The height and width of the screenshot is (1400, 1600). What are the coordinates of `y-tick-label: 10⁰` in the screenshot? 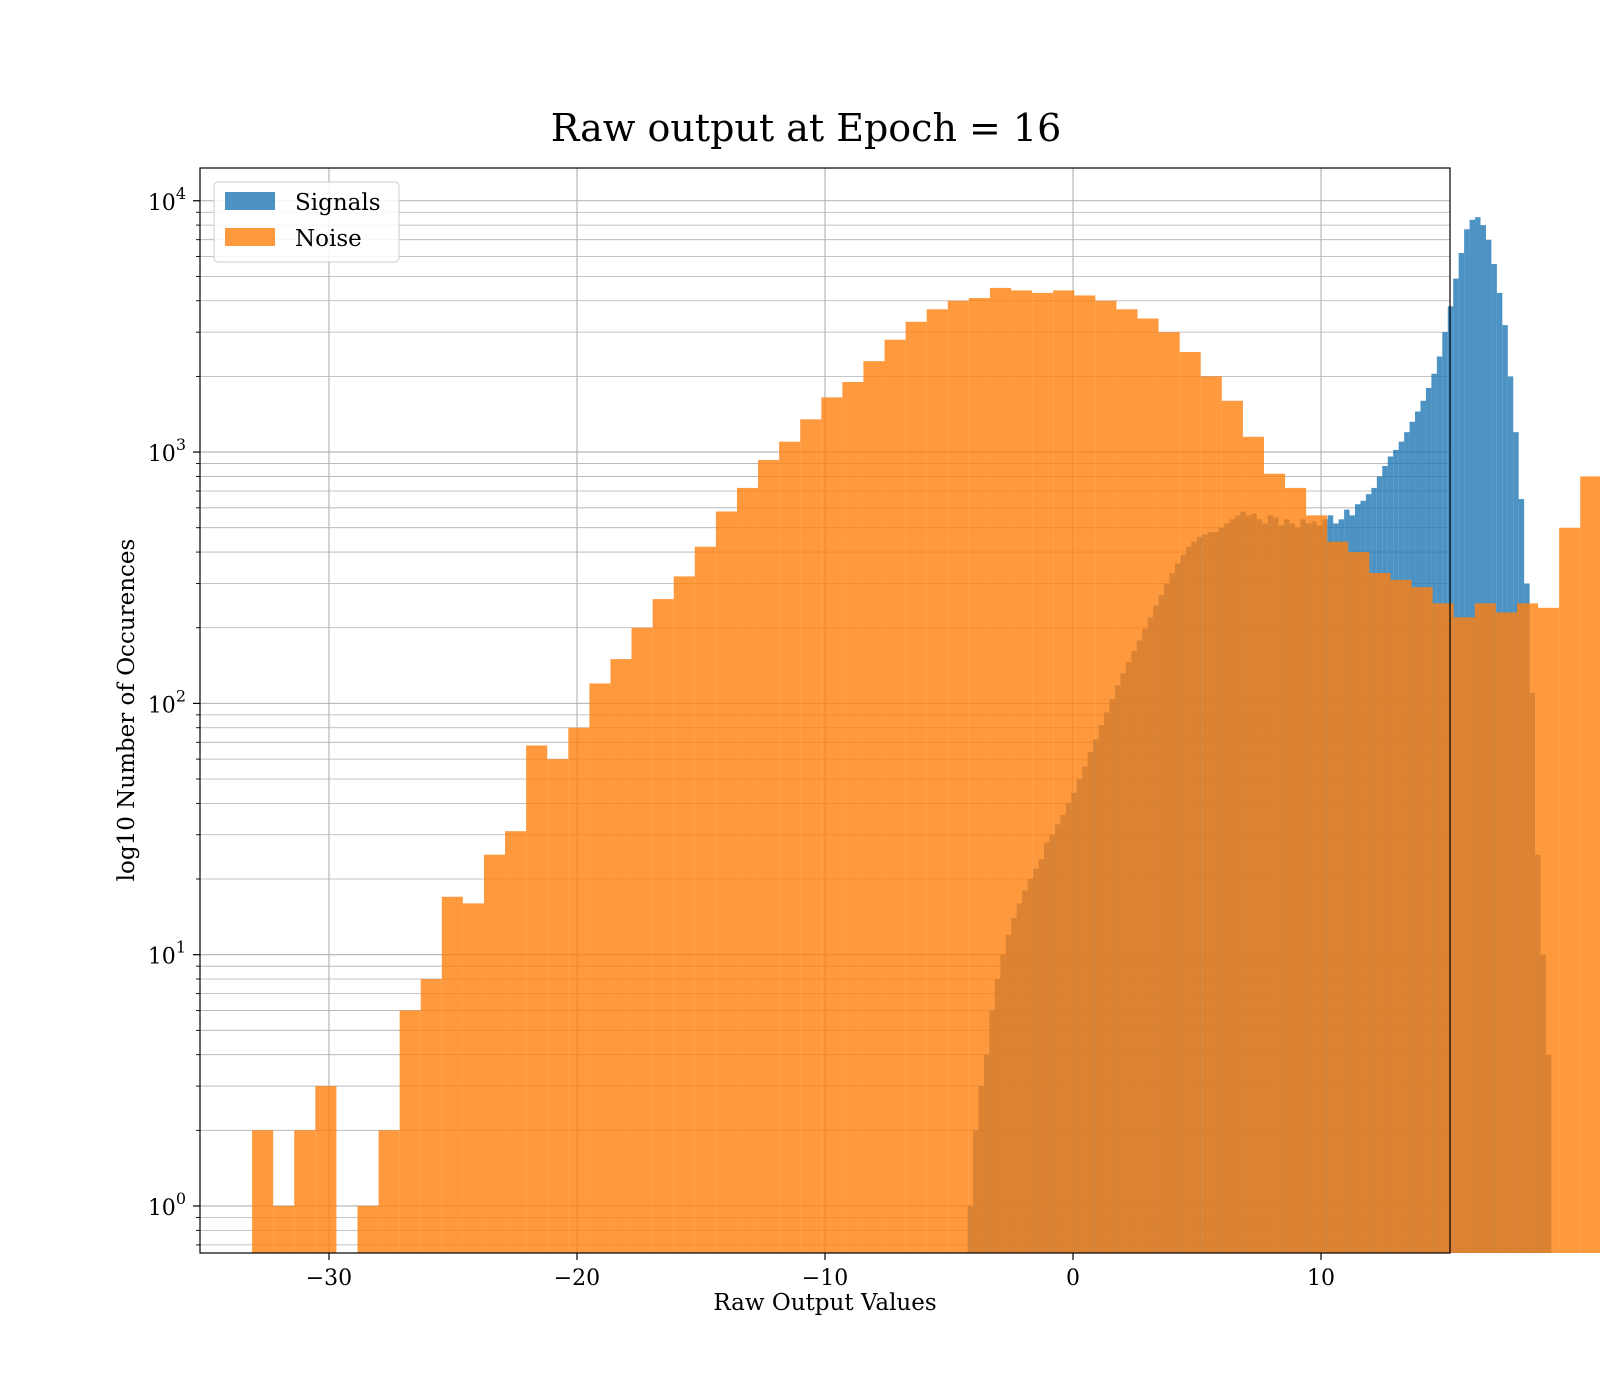 It's located at (167, 1205).